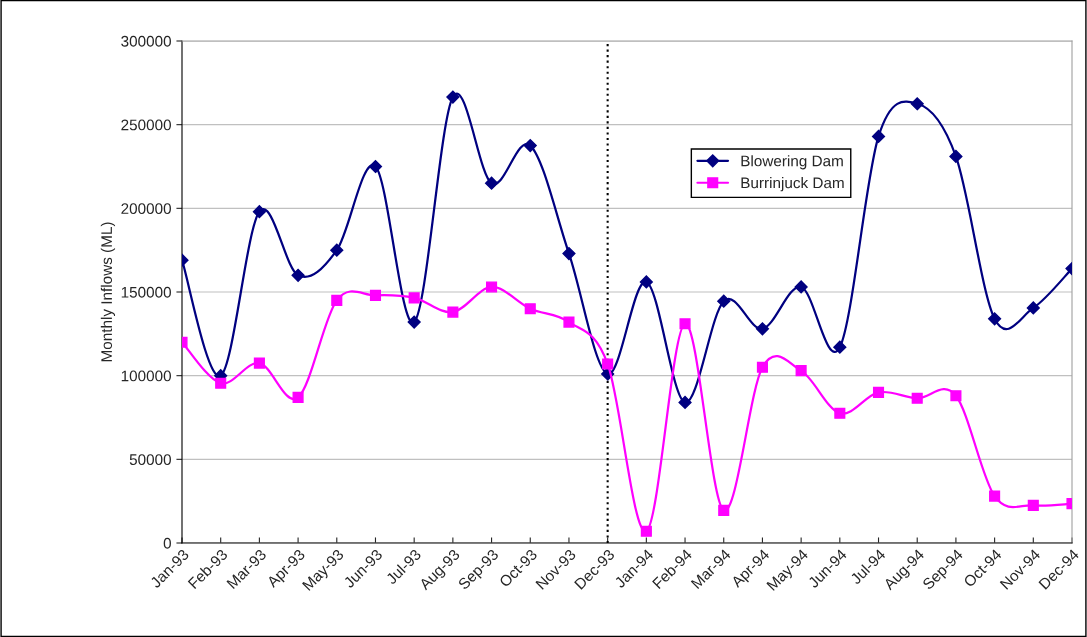  I want to click on y-tick-label: 150000, so click(146, 292).